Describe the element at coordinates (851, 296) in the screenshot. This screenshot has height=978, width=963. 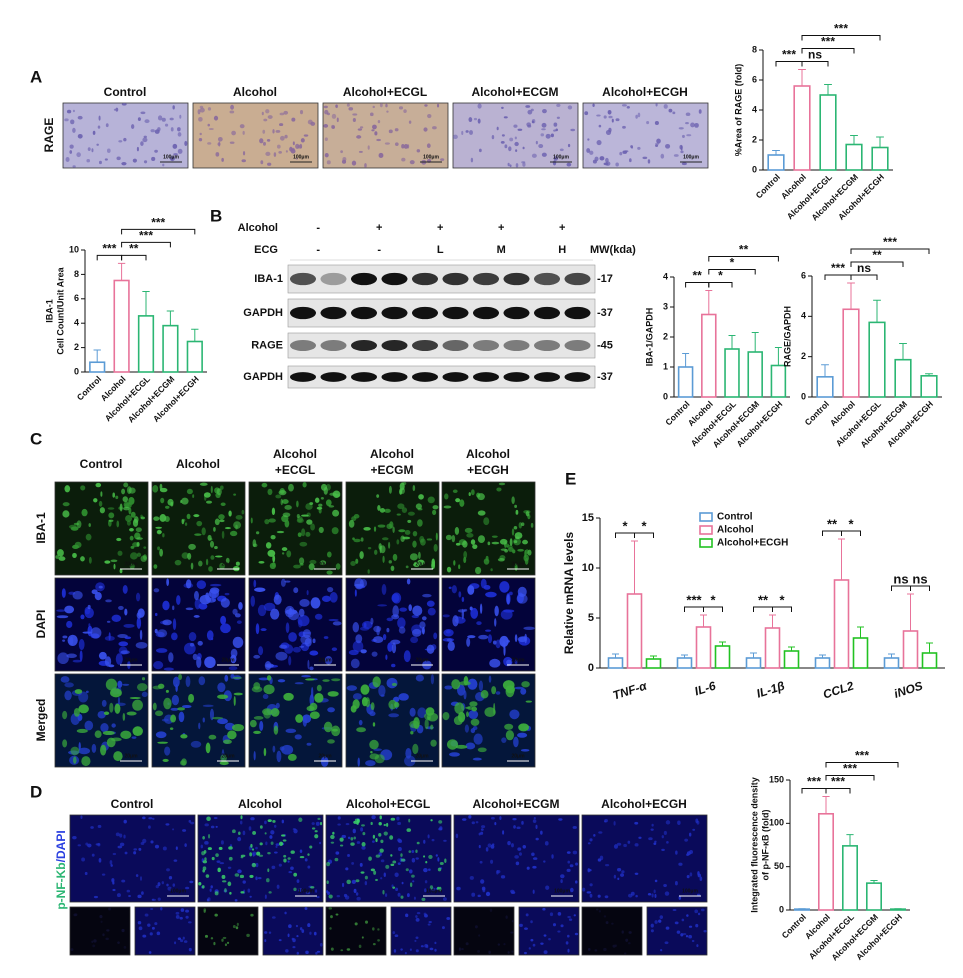
I see `error-bar` at that location.